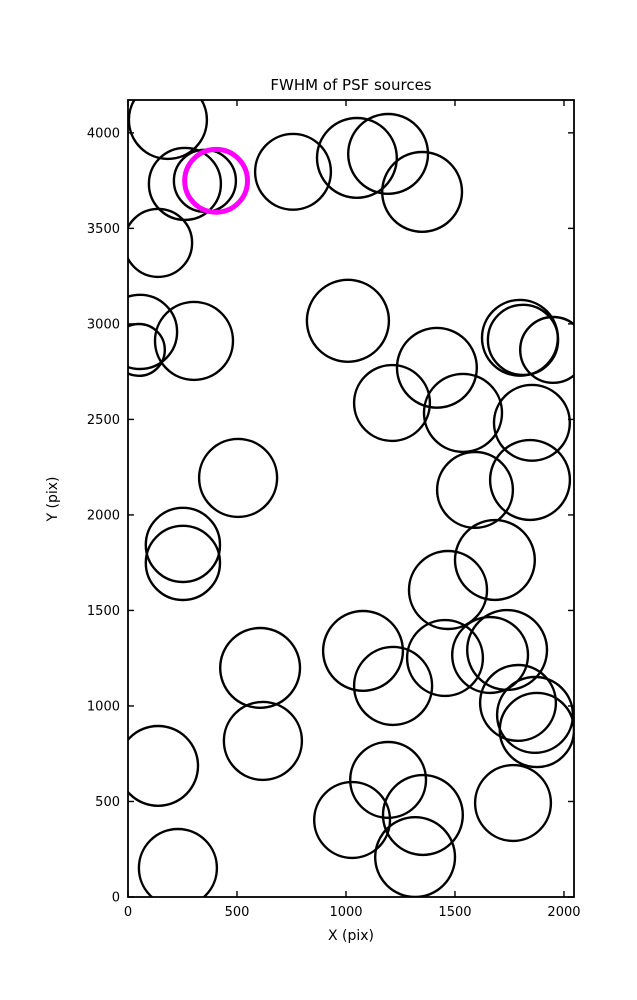  I want to click on y-tick-label: 2000, so click(103, 515).